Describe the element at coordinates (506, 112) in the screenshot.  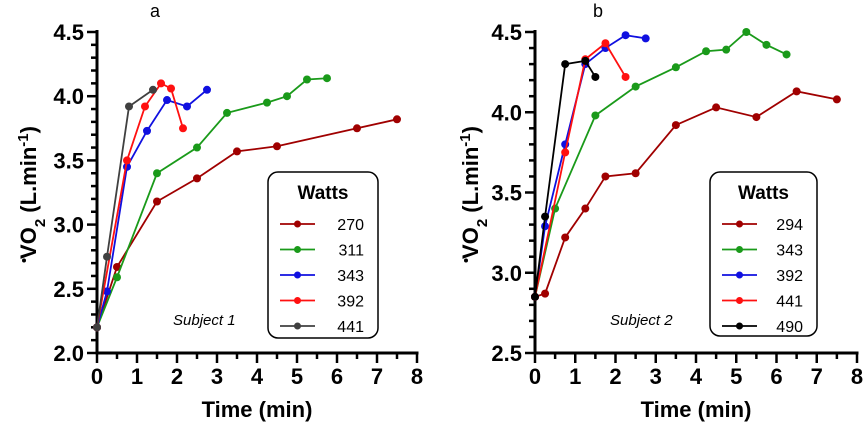
I see `y-tick-label: 4.0` at that location.